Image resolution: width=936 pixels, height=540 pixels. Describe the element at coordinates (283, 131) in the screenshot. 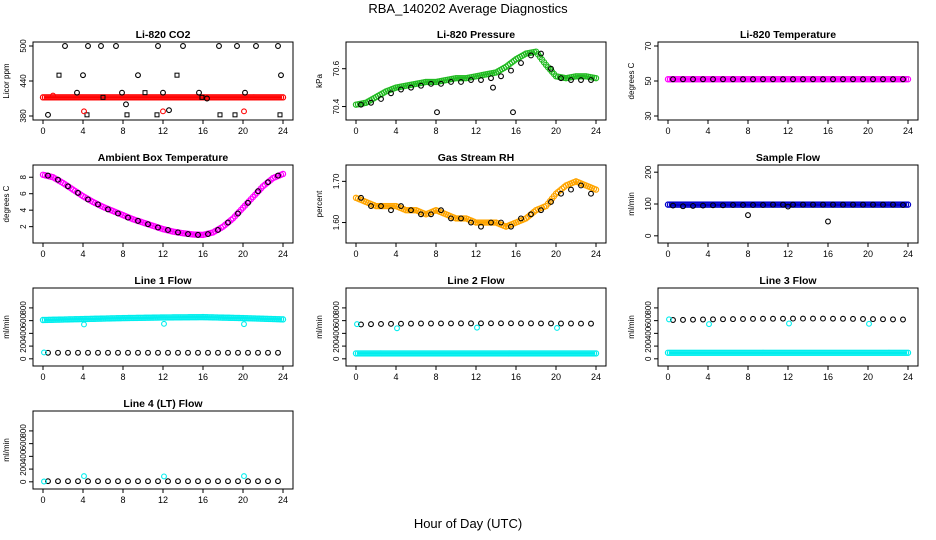

I see `li820-co2-xtick-label: 24` at that location.